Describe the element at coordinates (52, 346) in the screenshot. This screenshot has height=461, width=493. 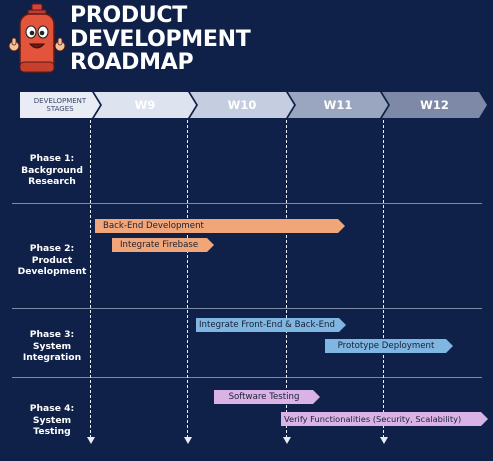
I see `phase-3-label: Phase 3: System Integration` at that location.